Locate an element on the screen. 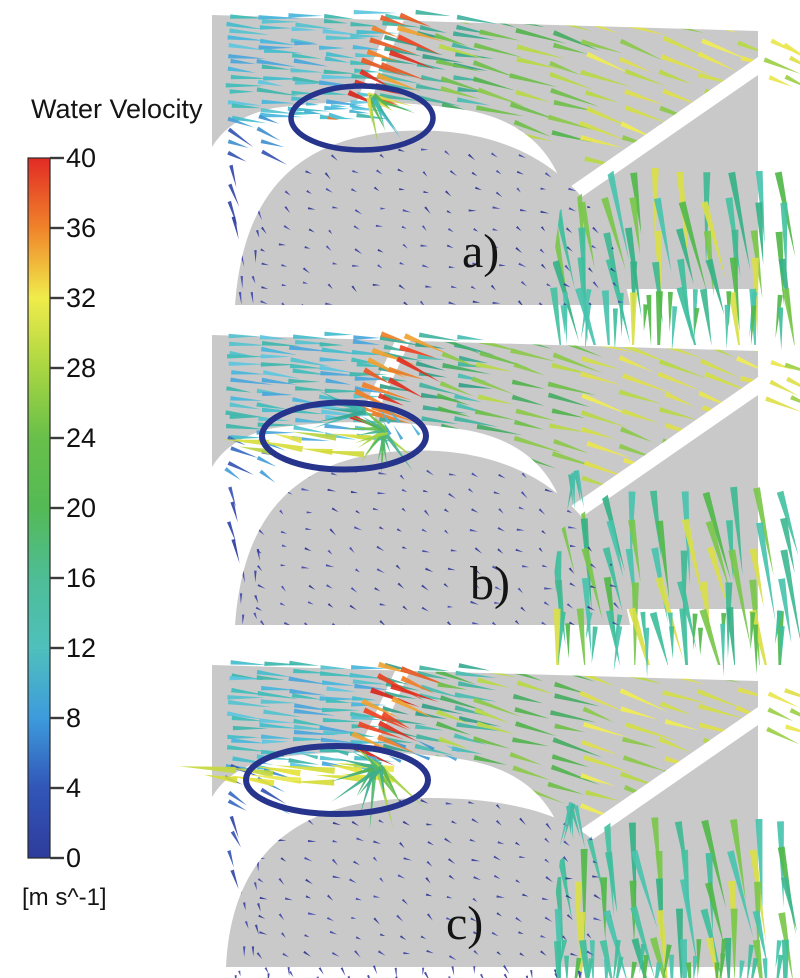 This screenshot has width=800, height=978. colorbar-tick-label: 8 is located at coordinates (73, 718).